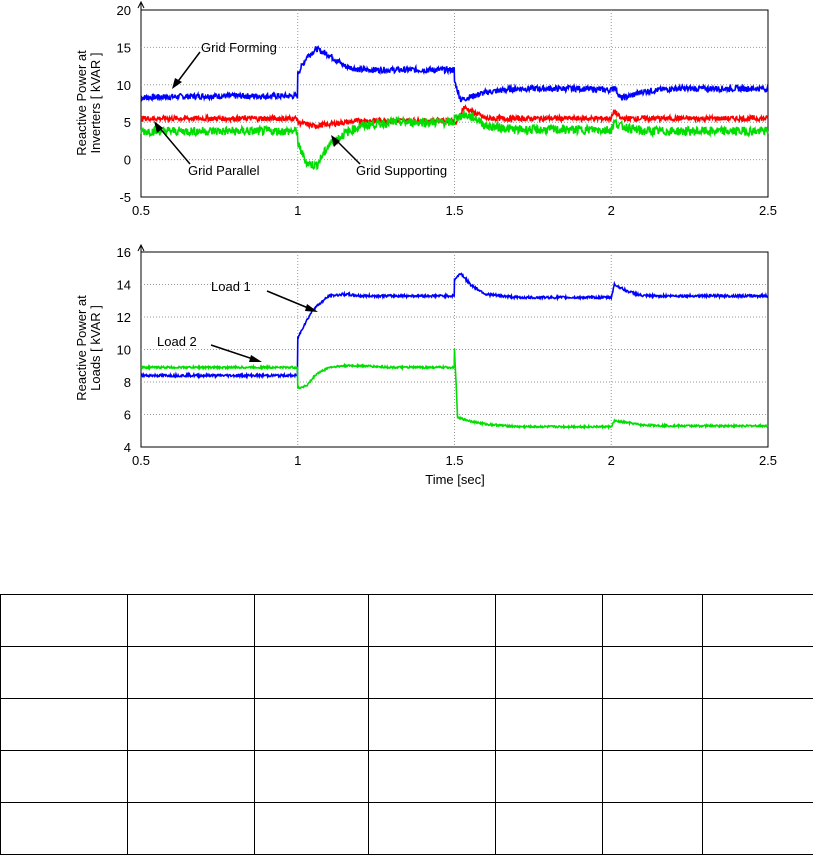 The height and width of the screenshot is (859, 813). What do you see at coordinates (124, 104) in the screenshot?
I see `top-y-tick-labels: -5 0 5 10 15 20` at bounding box center [124, 104].